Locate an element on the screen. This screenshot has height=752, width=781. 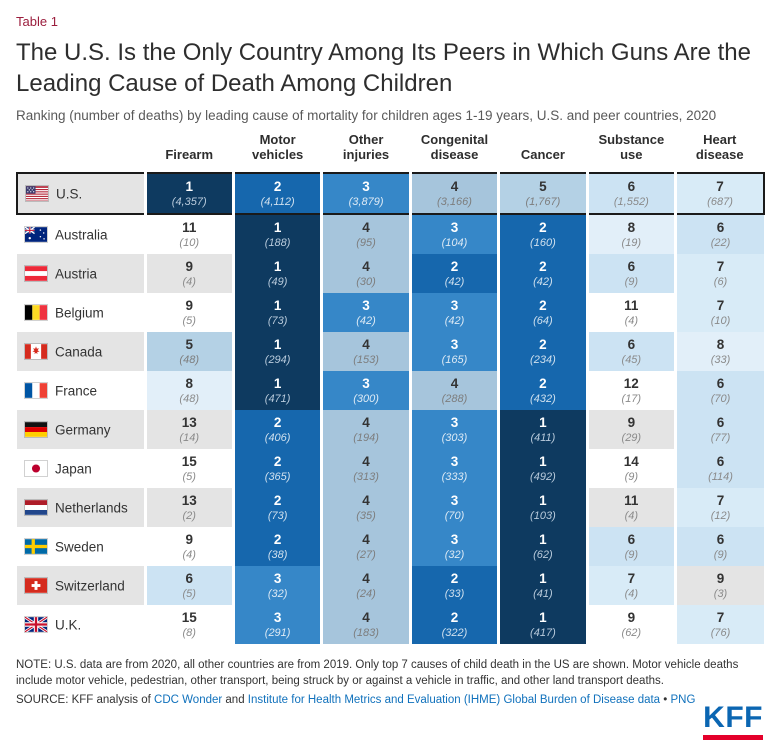
country-cell-france: France is located at coordinates (81, 390).